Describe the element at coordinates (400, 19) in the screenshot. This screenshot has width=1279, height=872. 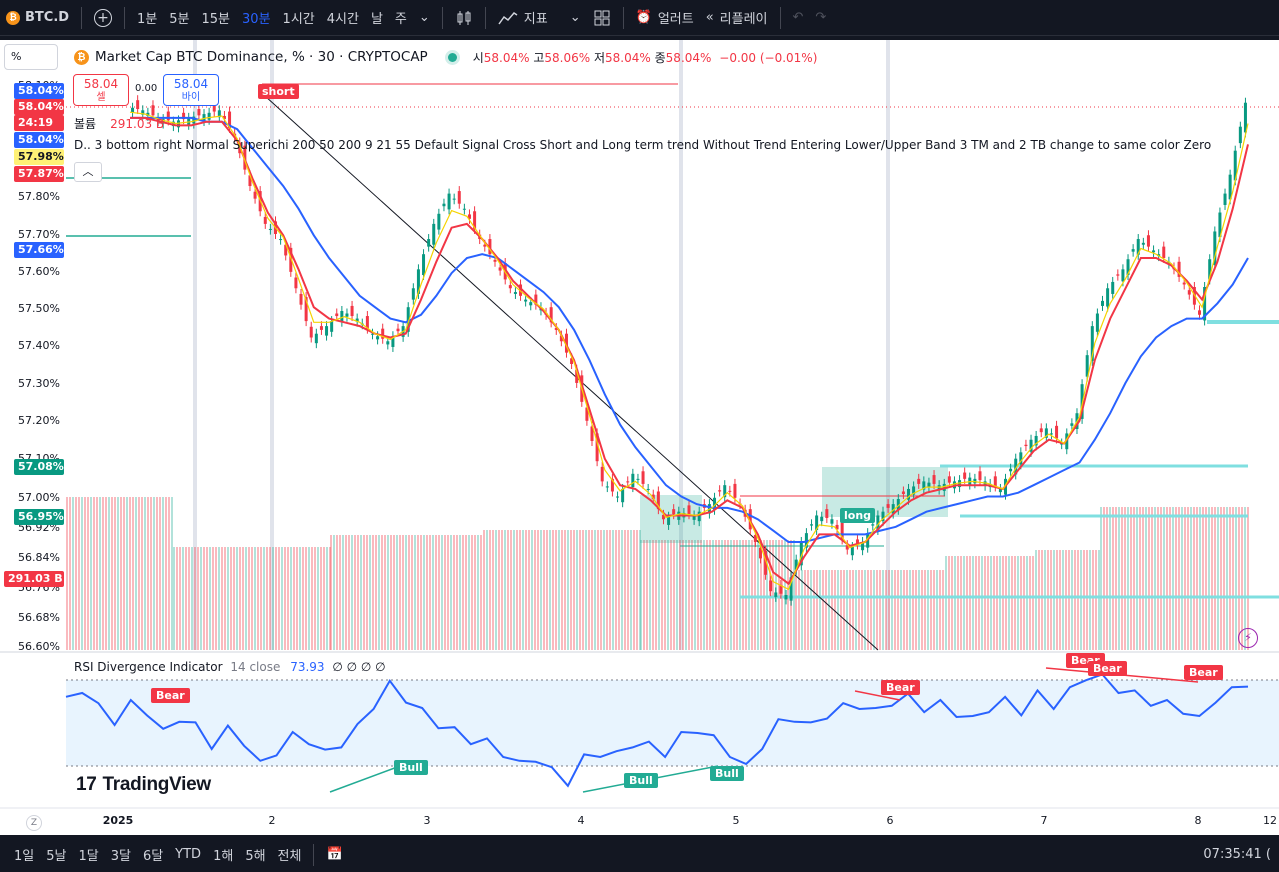
I see `interval-week: 주` at that location.